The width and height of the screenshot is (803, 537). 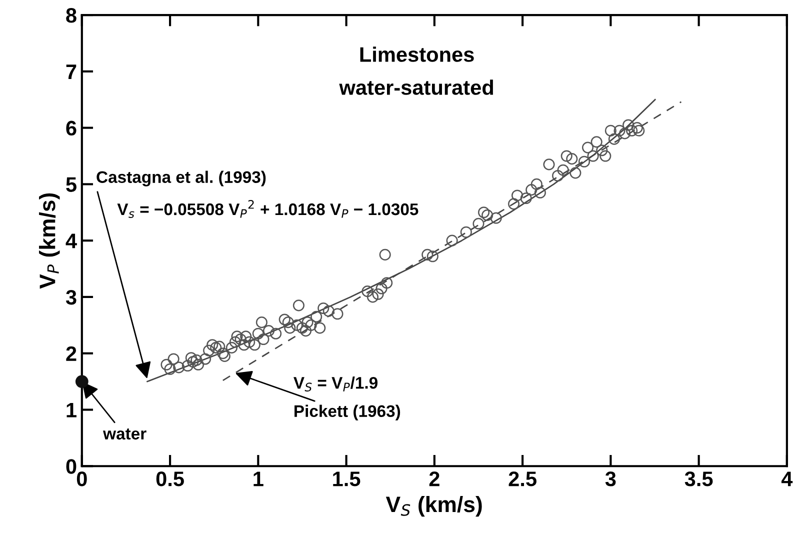 I want to click on y-tick-label: 5, so click(x=71, y=184).